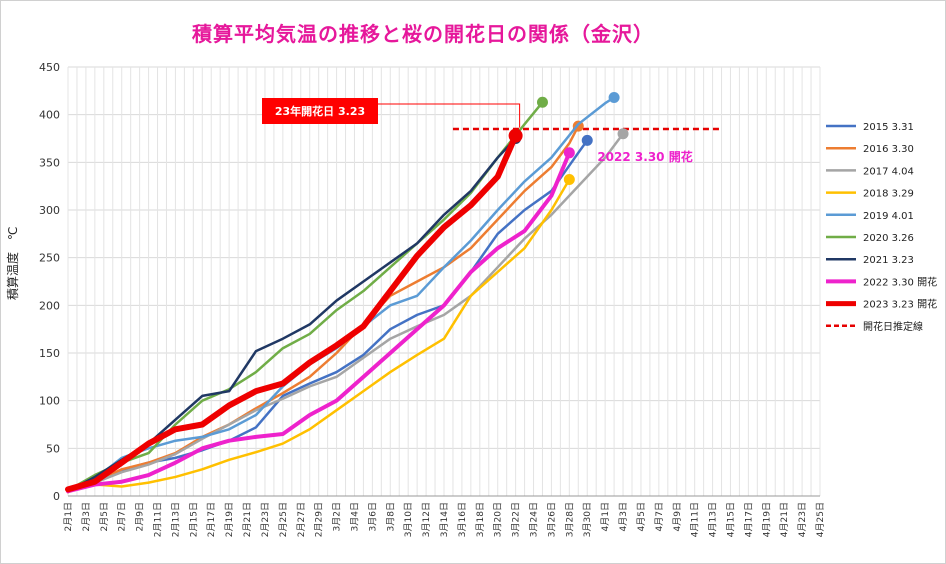 The height and width of the screenshot is (564, 946). What do you see at coordinates (301, 519) in the screenshot?
I see `x-tick-label: 2月27日` at bounding box center [301, 519].